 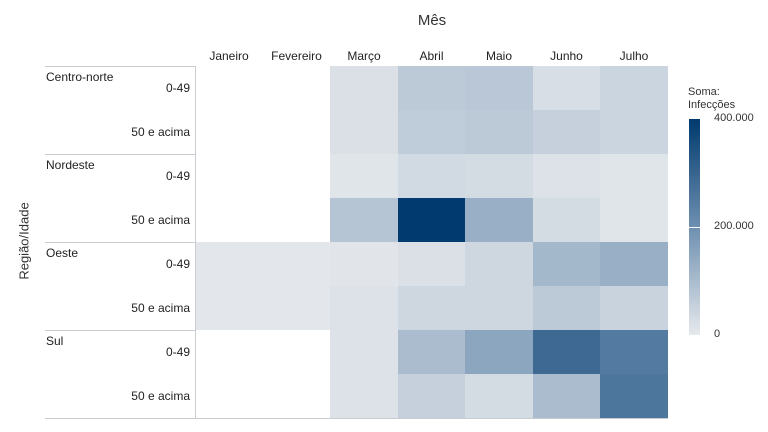 I want to click on region-label: Sul, so click(x=55, y=341).